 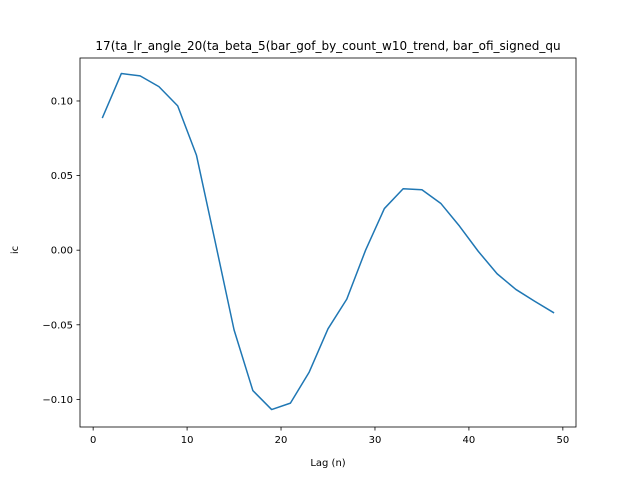 What do you see at coordinates (469, 440) in the screenshot?
I see `x-tick-label: 40` at bounding box center [469, 440].